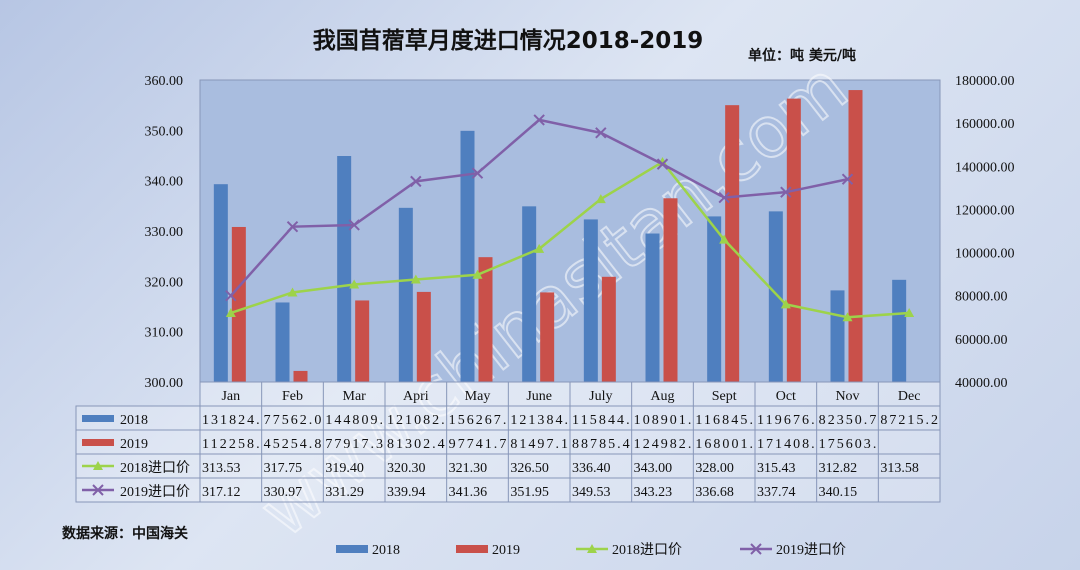  What do you see at coordinates (756, 549) in the screenshot?
I see `legend-marker` at bounding box center [756, 549].